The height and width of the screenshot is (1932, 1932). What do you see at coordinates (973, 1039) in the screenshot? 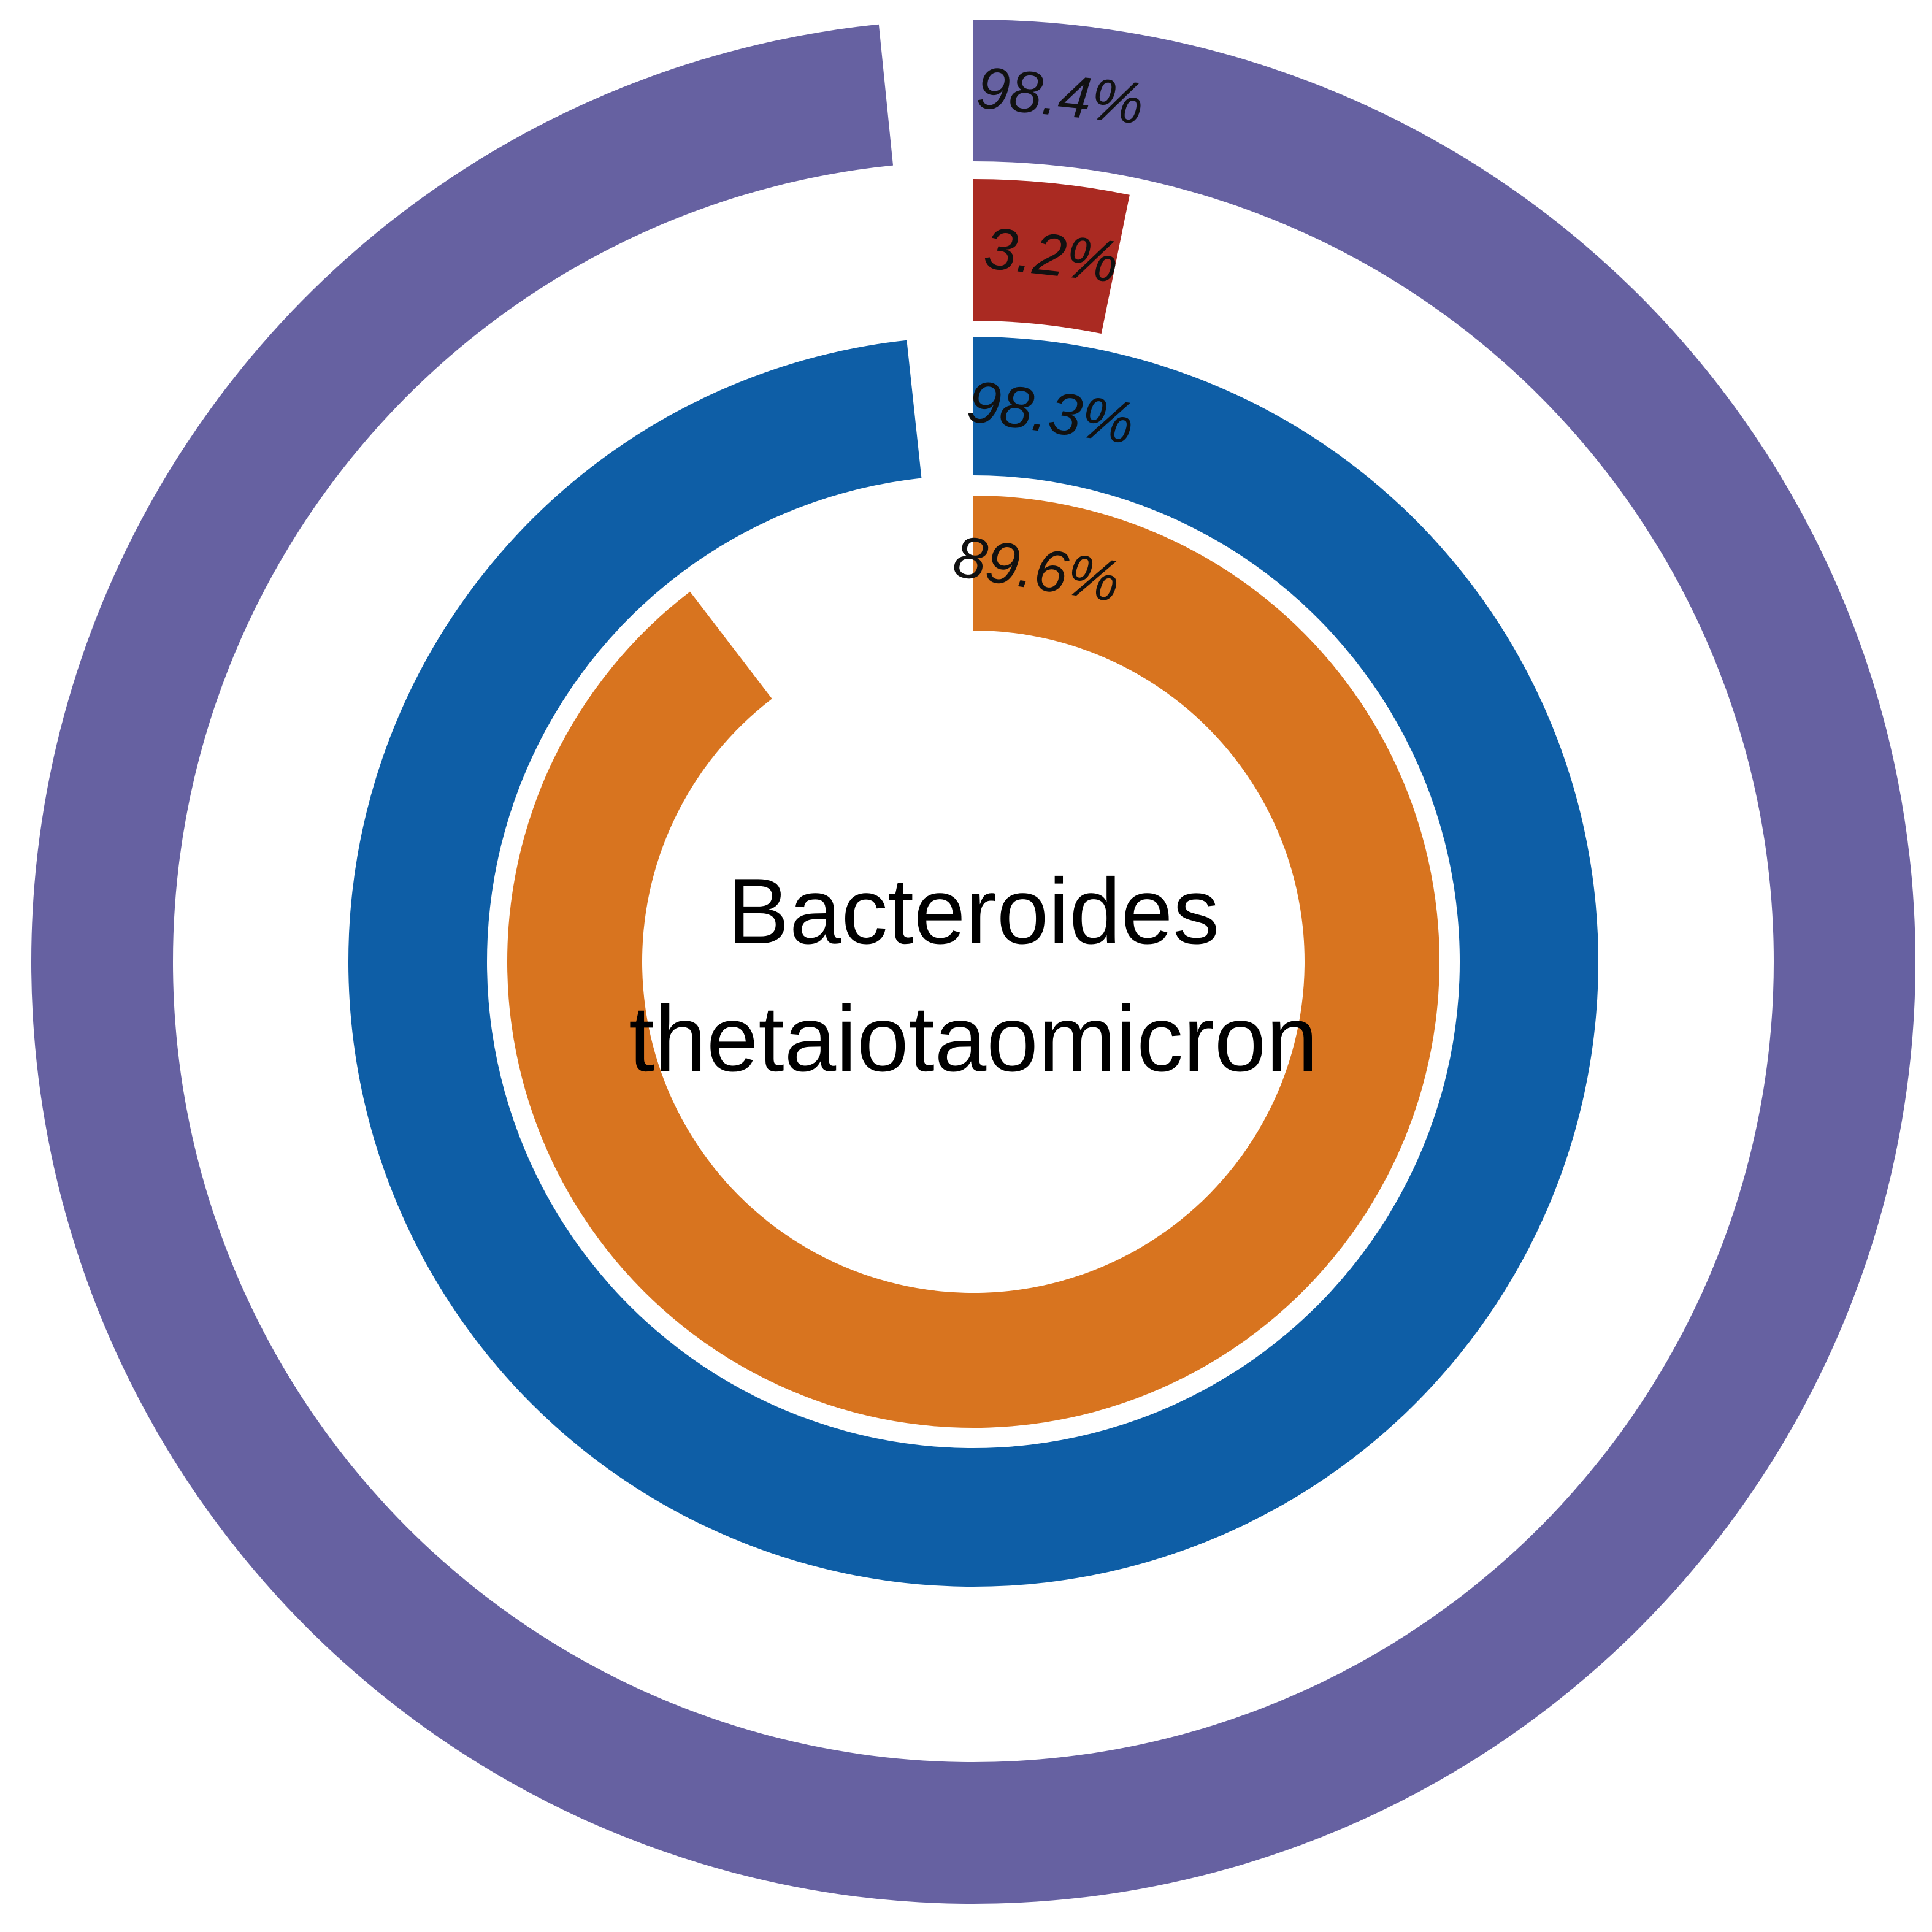
I see `center-label-line-2: thetaiotaomicron` at bounding box center [973, 1039].